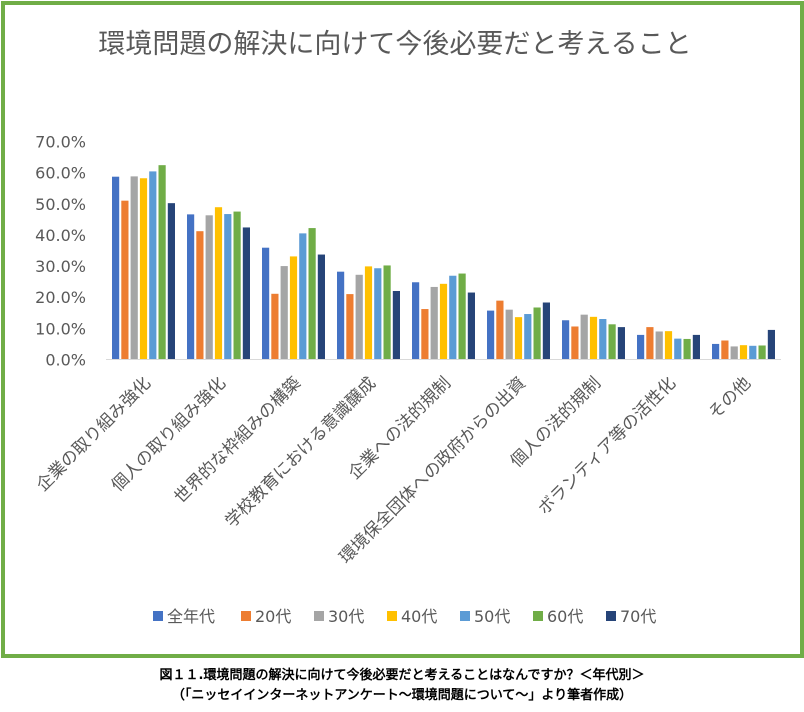 The height and width of the screenshot is (712, 804). What do you see at coordinates (60, 266) in the screenshot?
I see `y-tick-label: 30.0%` at bounding box center [60, 266].